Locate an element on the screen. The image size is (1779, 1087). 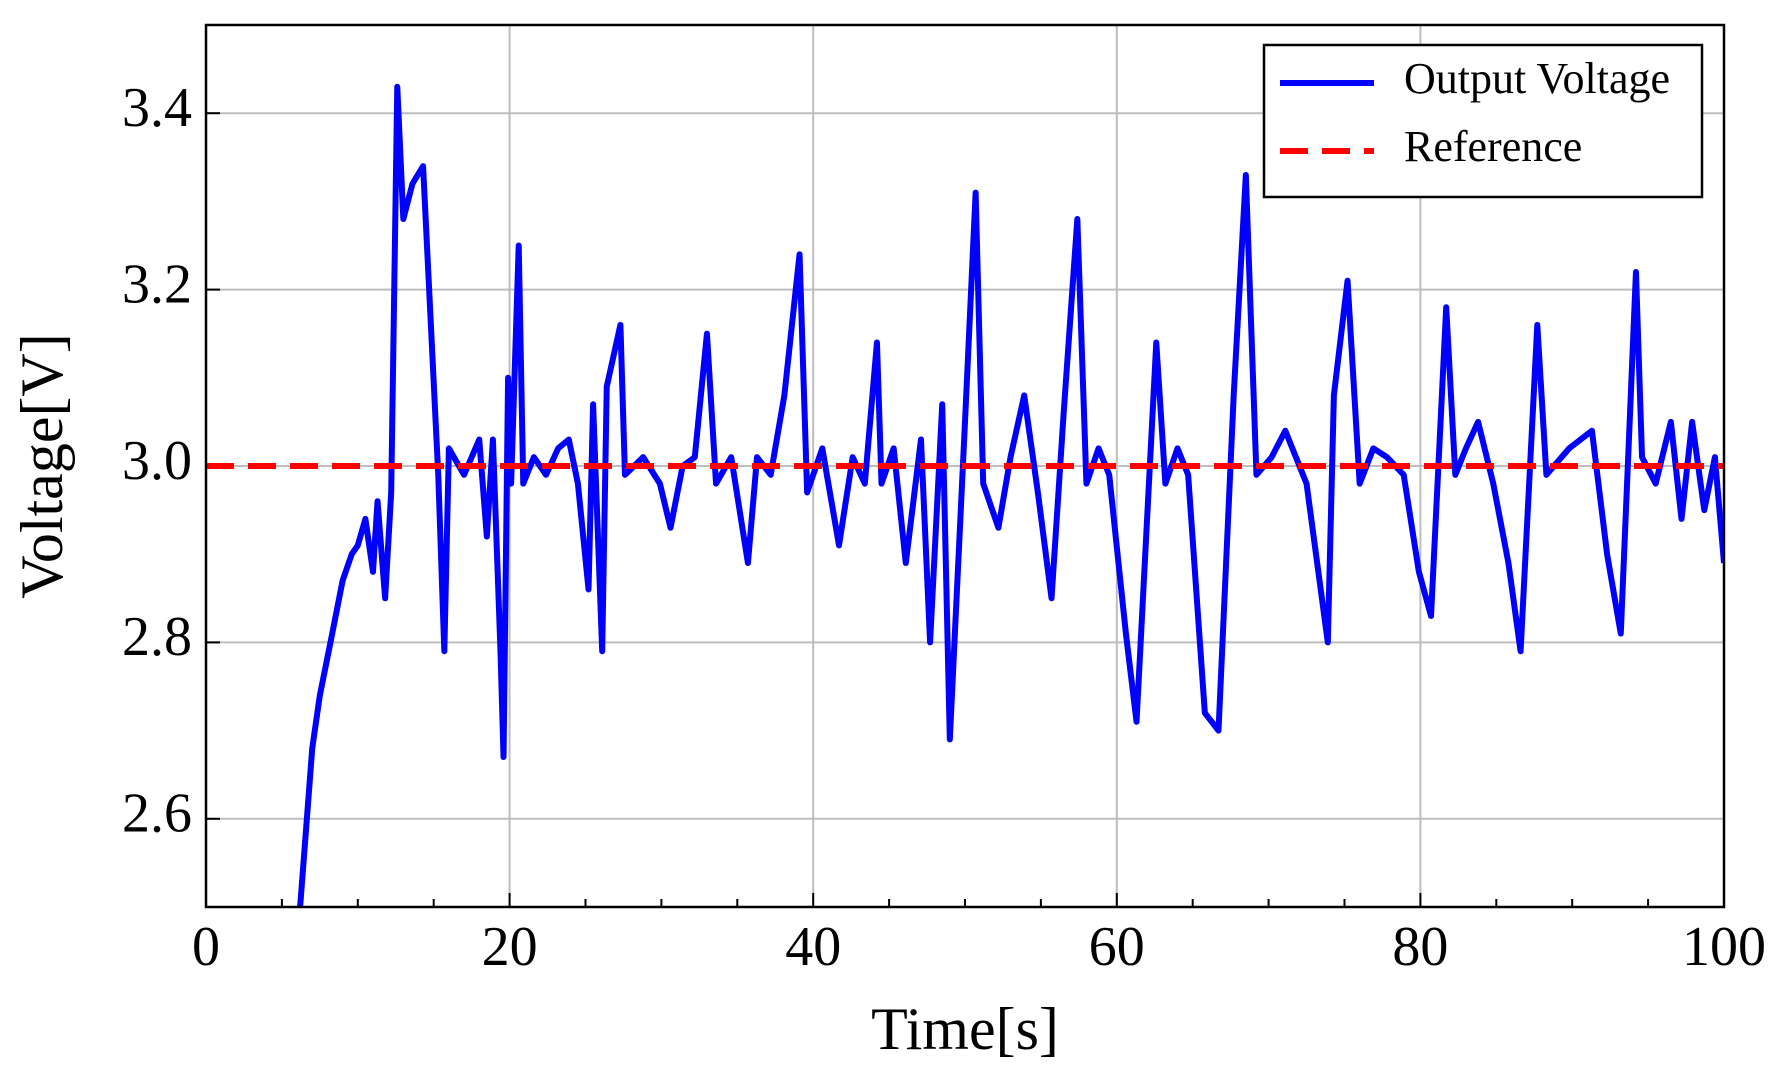
x-tick-label: 20 is located at coordinates (510, 947).